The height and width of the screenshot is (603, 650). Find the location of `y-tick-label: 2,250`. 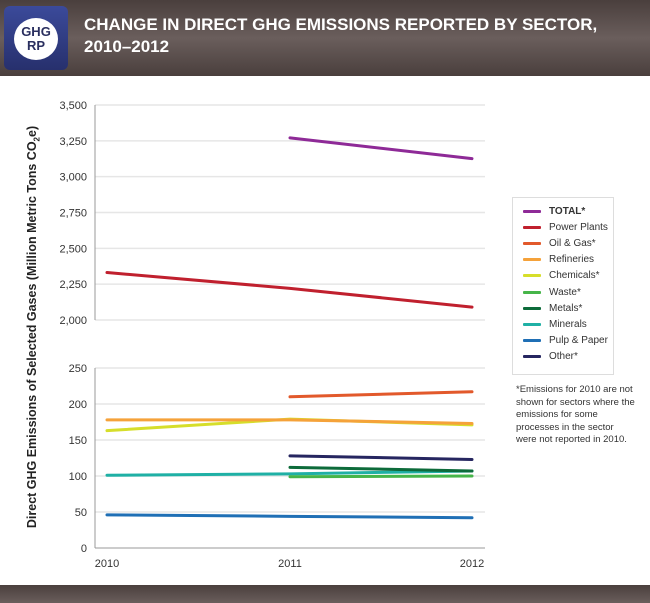

y-tick-label: 2,250 is located at coordinates (73, 285).